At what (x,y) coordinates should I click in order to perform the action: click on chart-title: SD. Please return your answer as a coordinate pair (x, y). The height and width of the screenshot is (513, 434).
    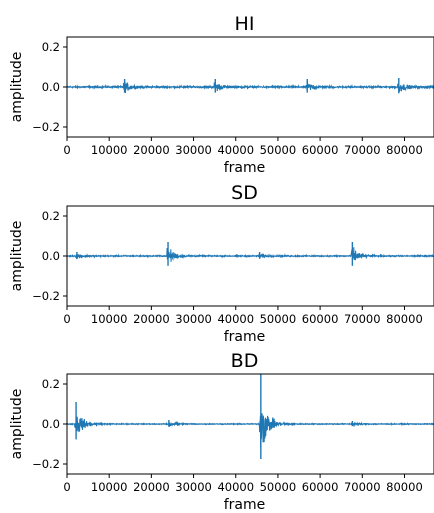
    Looking at the image, I should click on (244, 193).